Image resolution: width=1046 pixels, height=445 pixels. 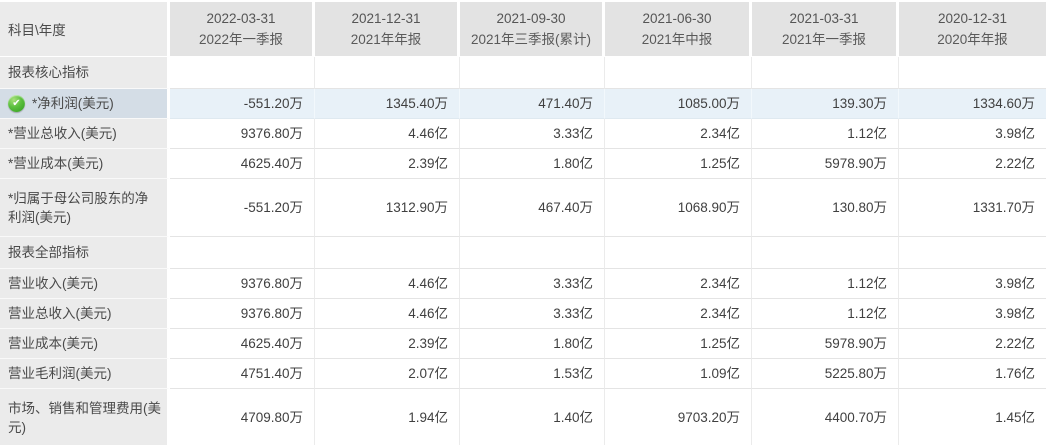 What do you see at coordinates (48, 252) in the screenshot?
I see `row-label: 报表全部指标` at bounding box center [48, 252].